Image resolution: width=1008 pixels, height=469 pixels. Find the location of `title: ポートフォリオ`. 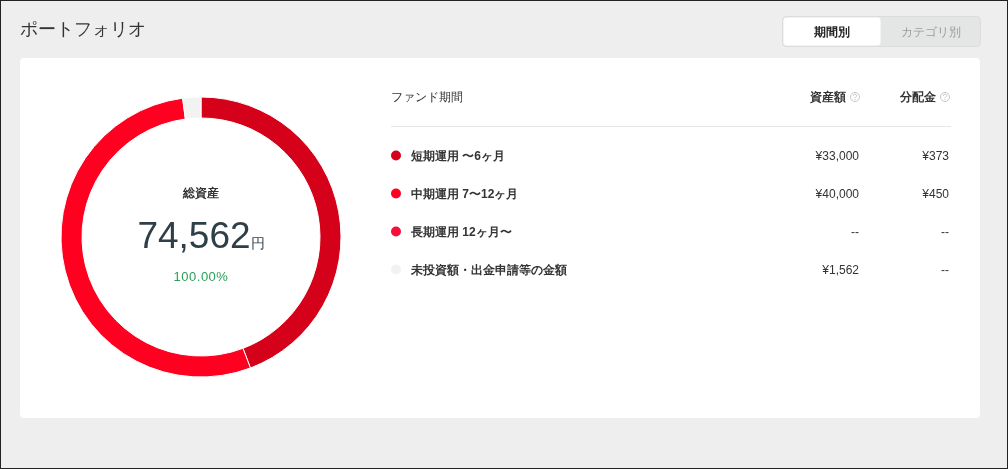

title: ポートフォリオ is located at coordinates (83, 29).